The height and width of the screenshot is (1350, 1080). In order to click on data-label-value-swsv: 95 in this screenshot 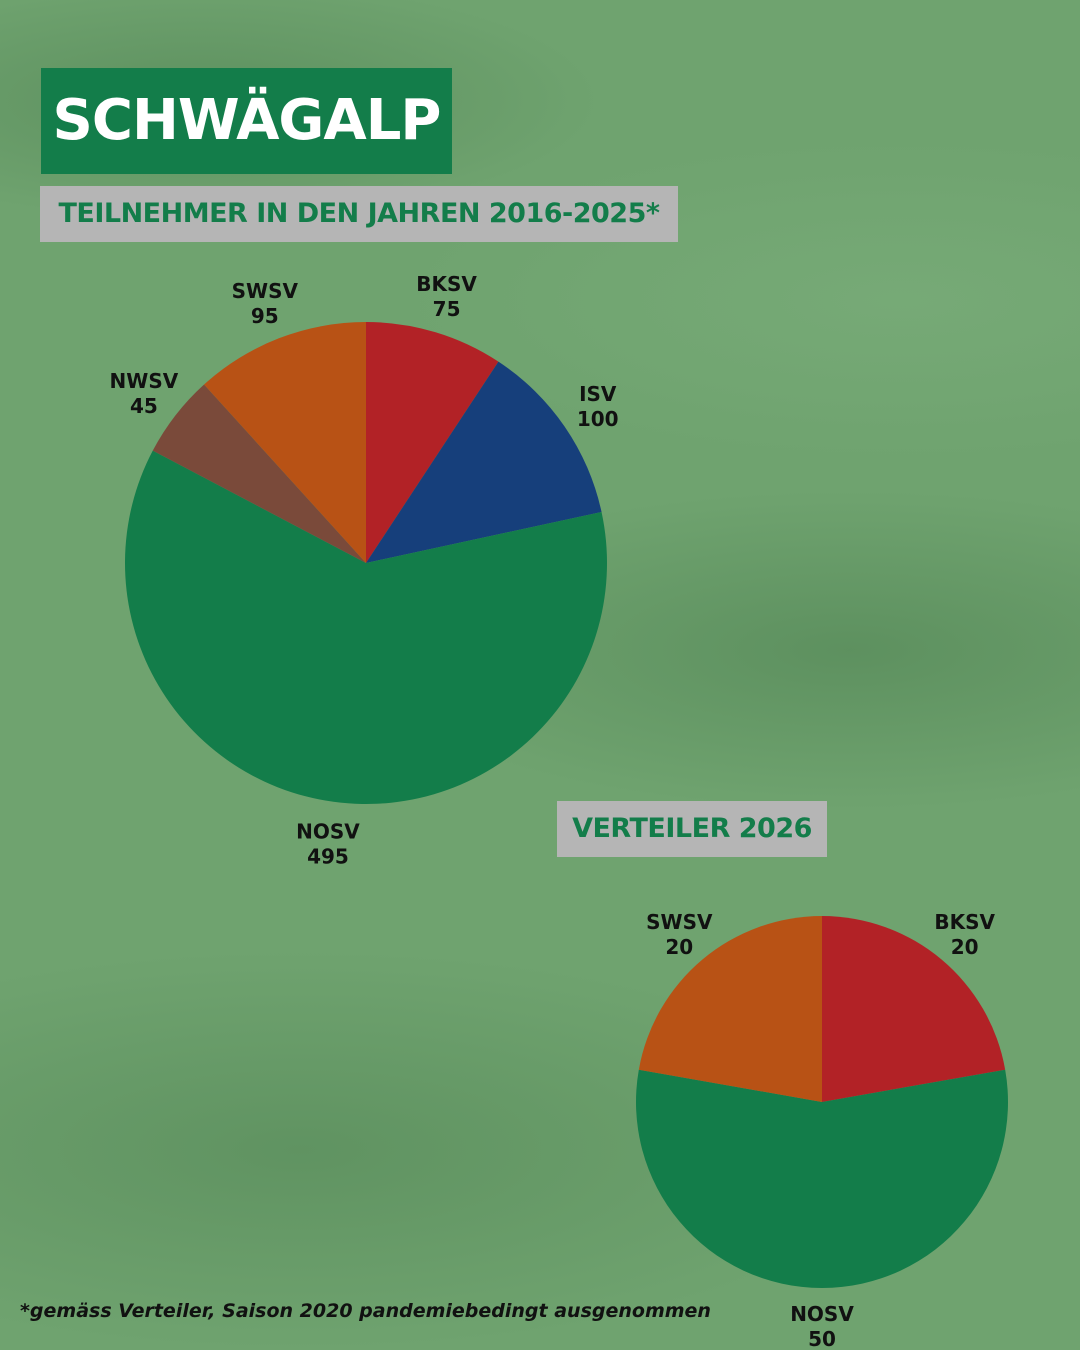, I will do `click(265, 316)`.